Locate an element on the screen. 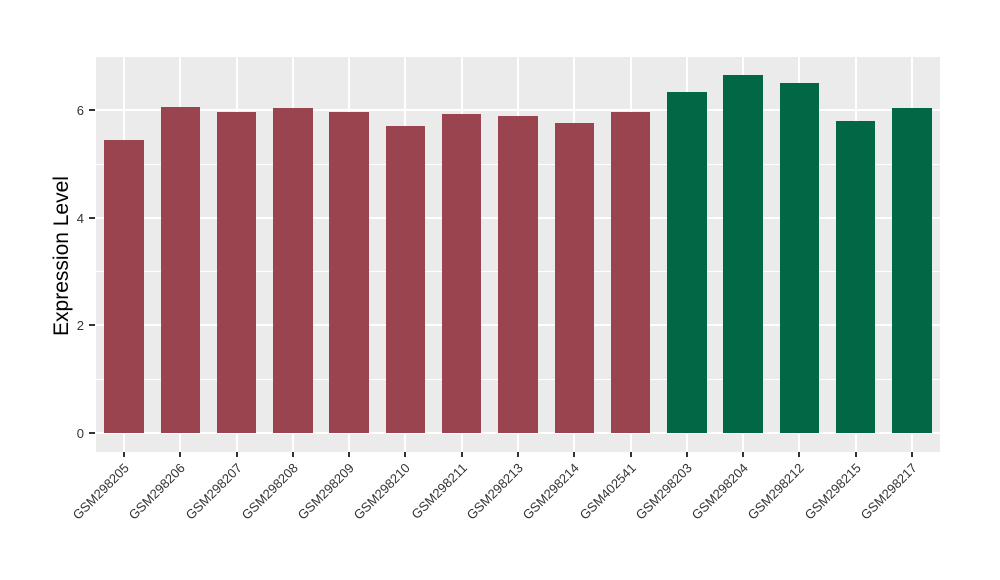 This screenshot has width=1000, height=580. y-tick-label: 6 is located at coordinates (80, 111).